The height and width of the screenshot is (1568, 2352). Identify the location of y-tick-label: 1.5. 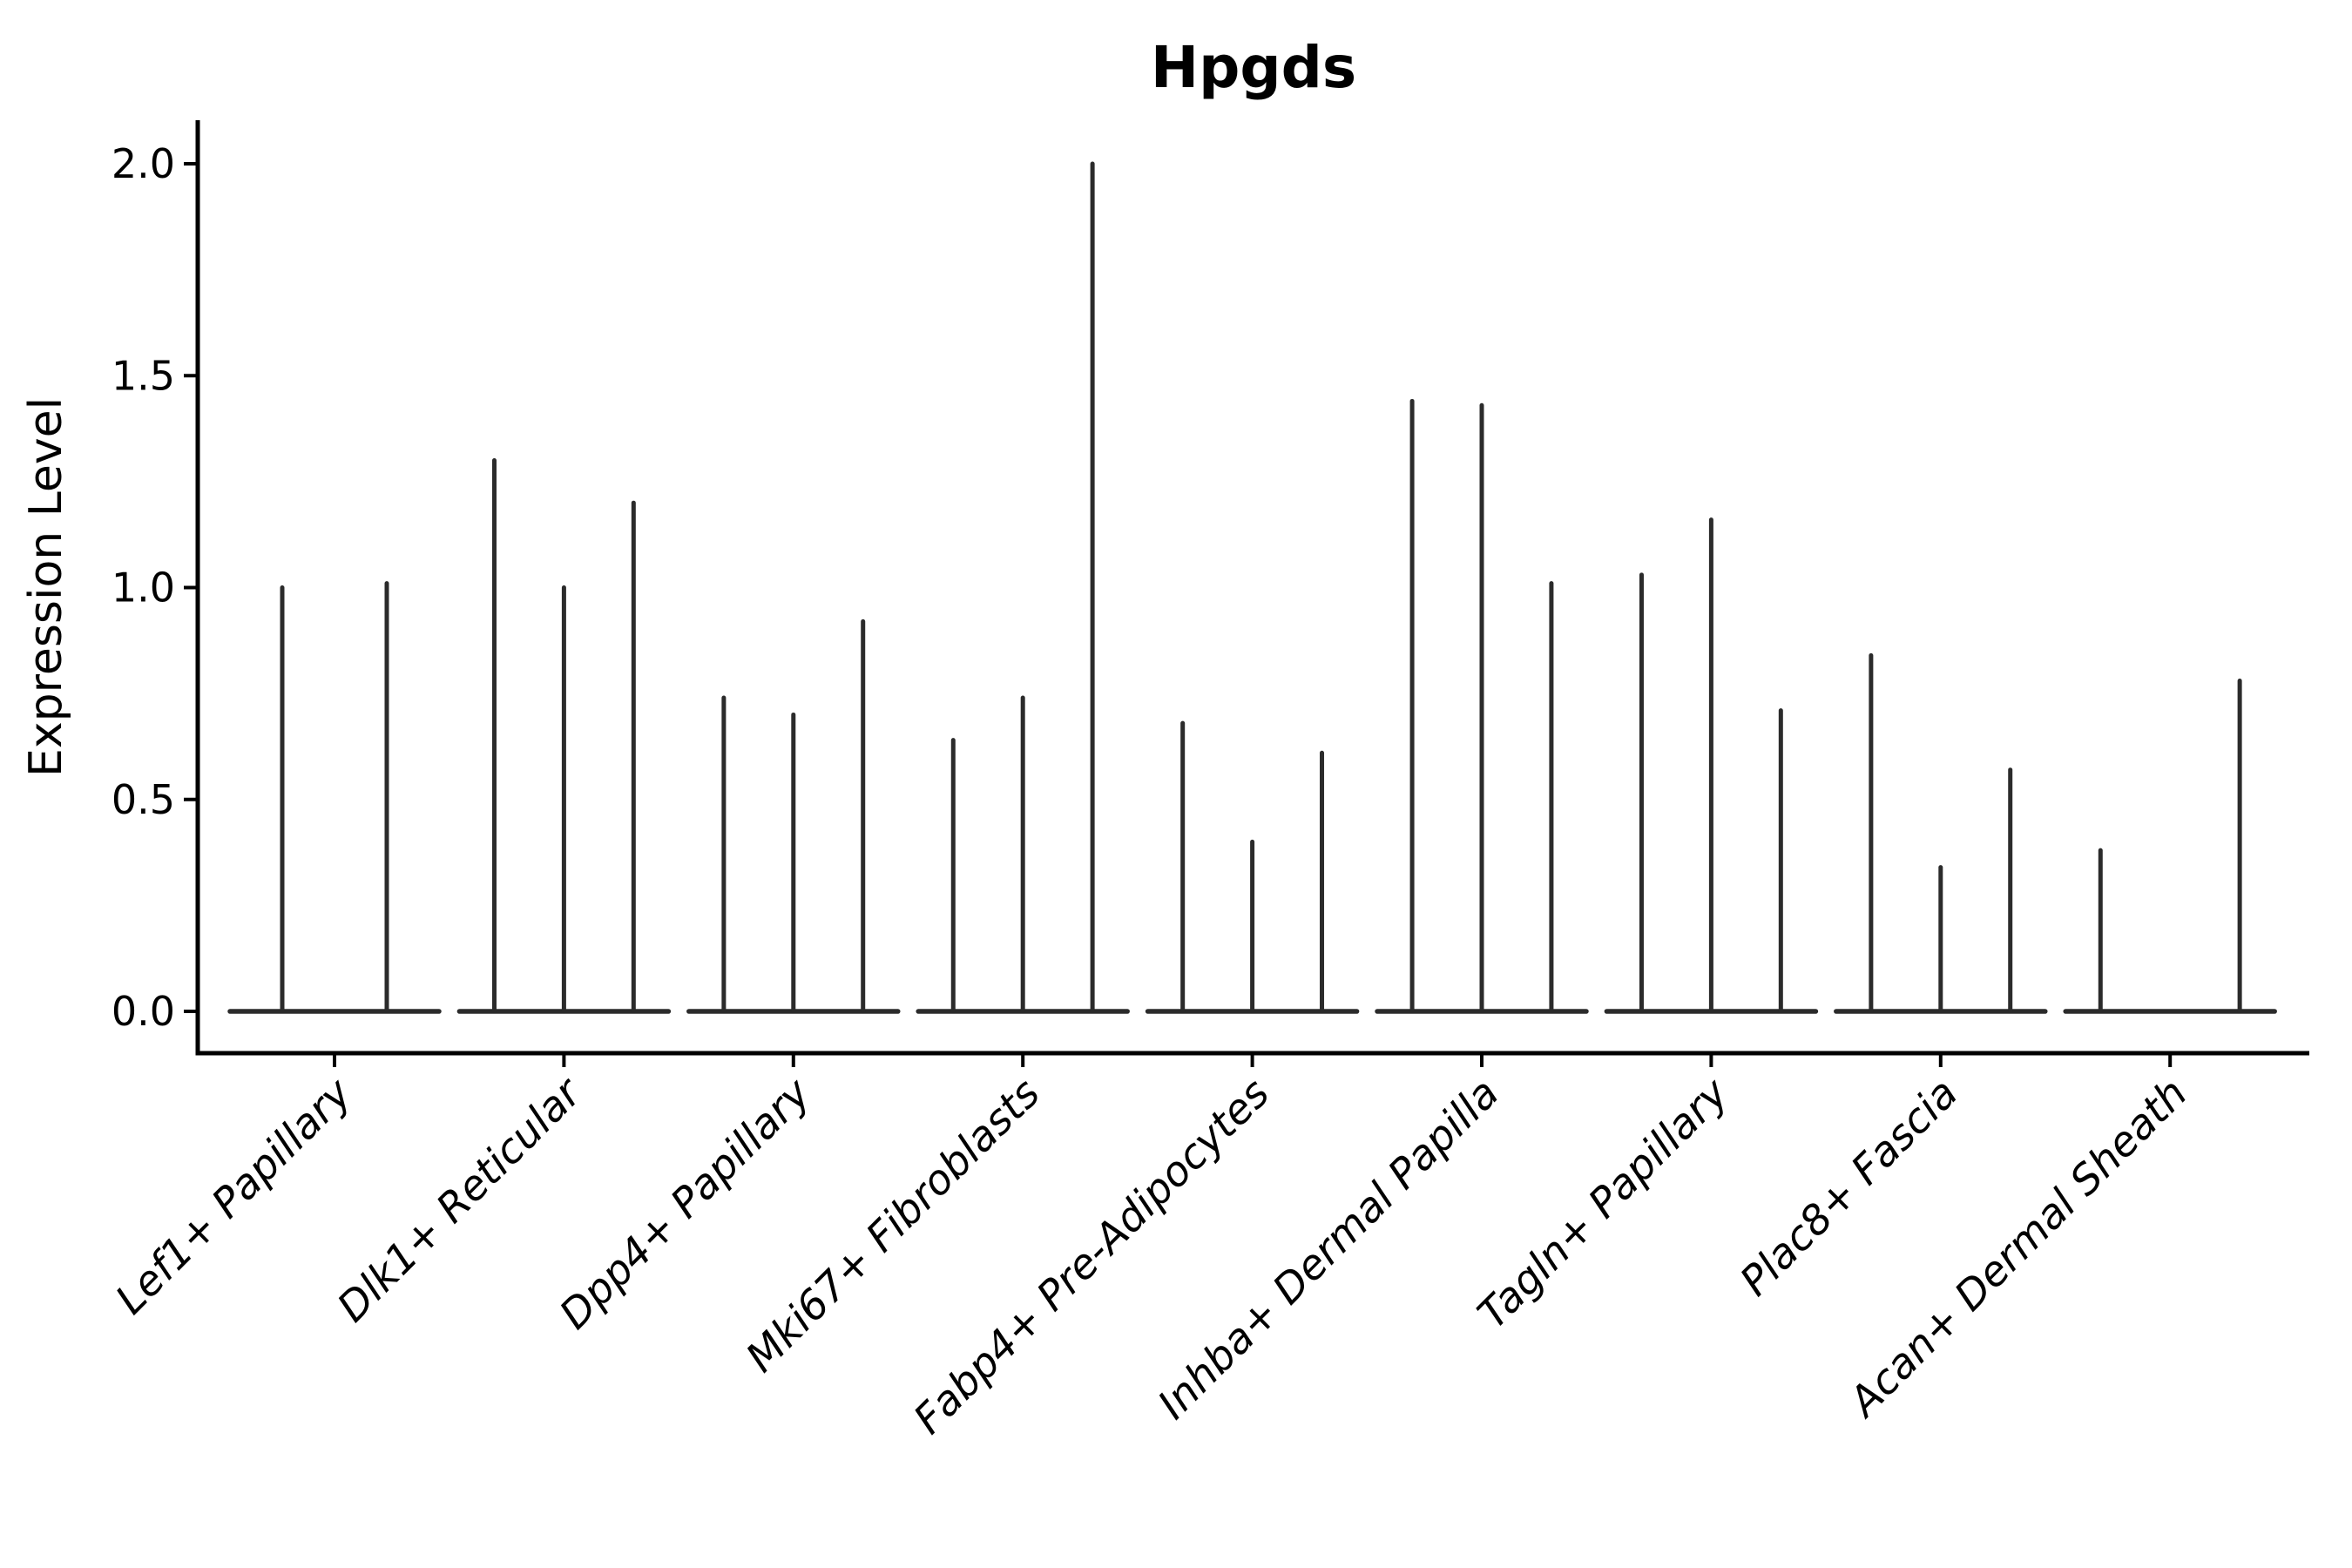
(143, 375).